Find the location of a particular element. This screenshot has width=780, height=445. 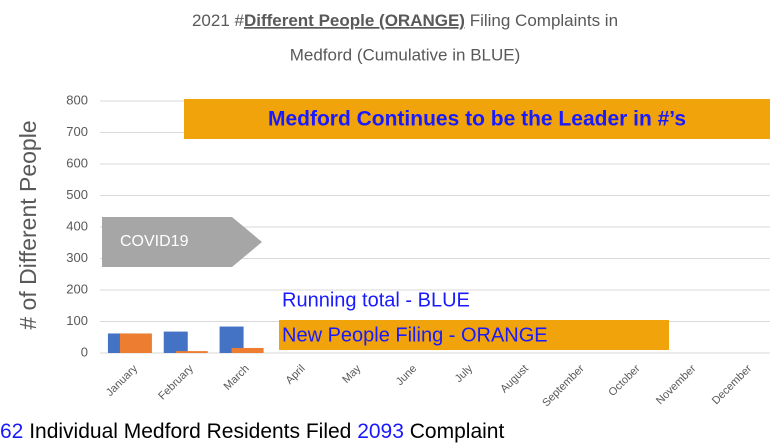

footer-part: Individual Medford Residents Filed is located at coordinates (190, 431).